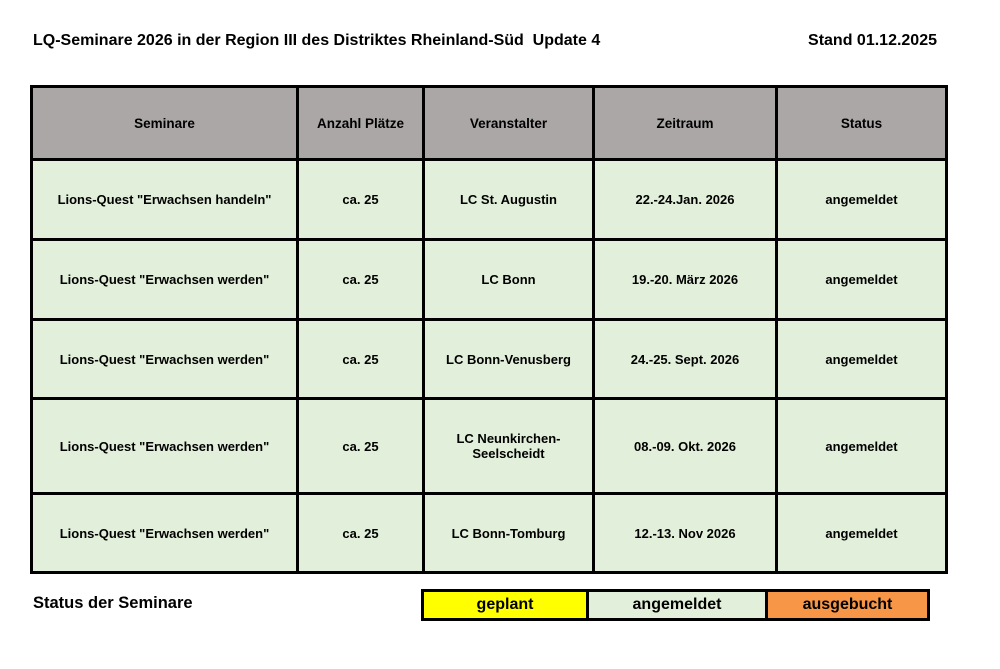 Image resolution: width=1000 pixels, height=669 pixels. I want to click on column-header-status: Status, so click(861, 123).